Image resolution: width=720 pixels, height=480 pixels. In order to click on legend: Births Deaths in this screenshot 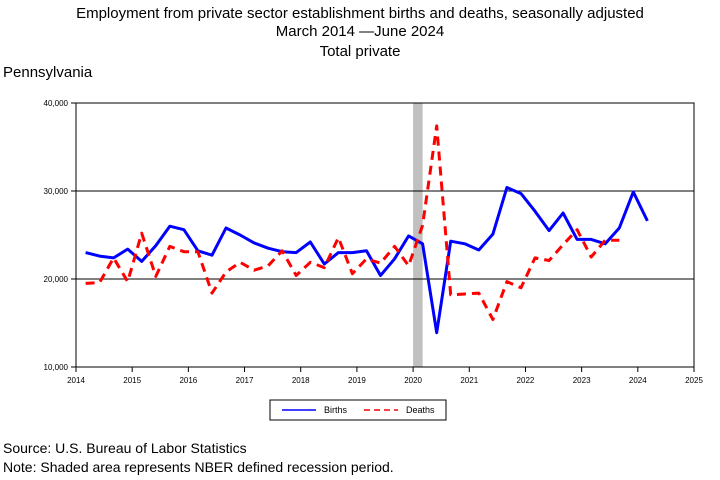, I will do `click(358, 410)`.